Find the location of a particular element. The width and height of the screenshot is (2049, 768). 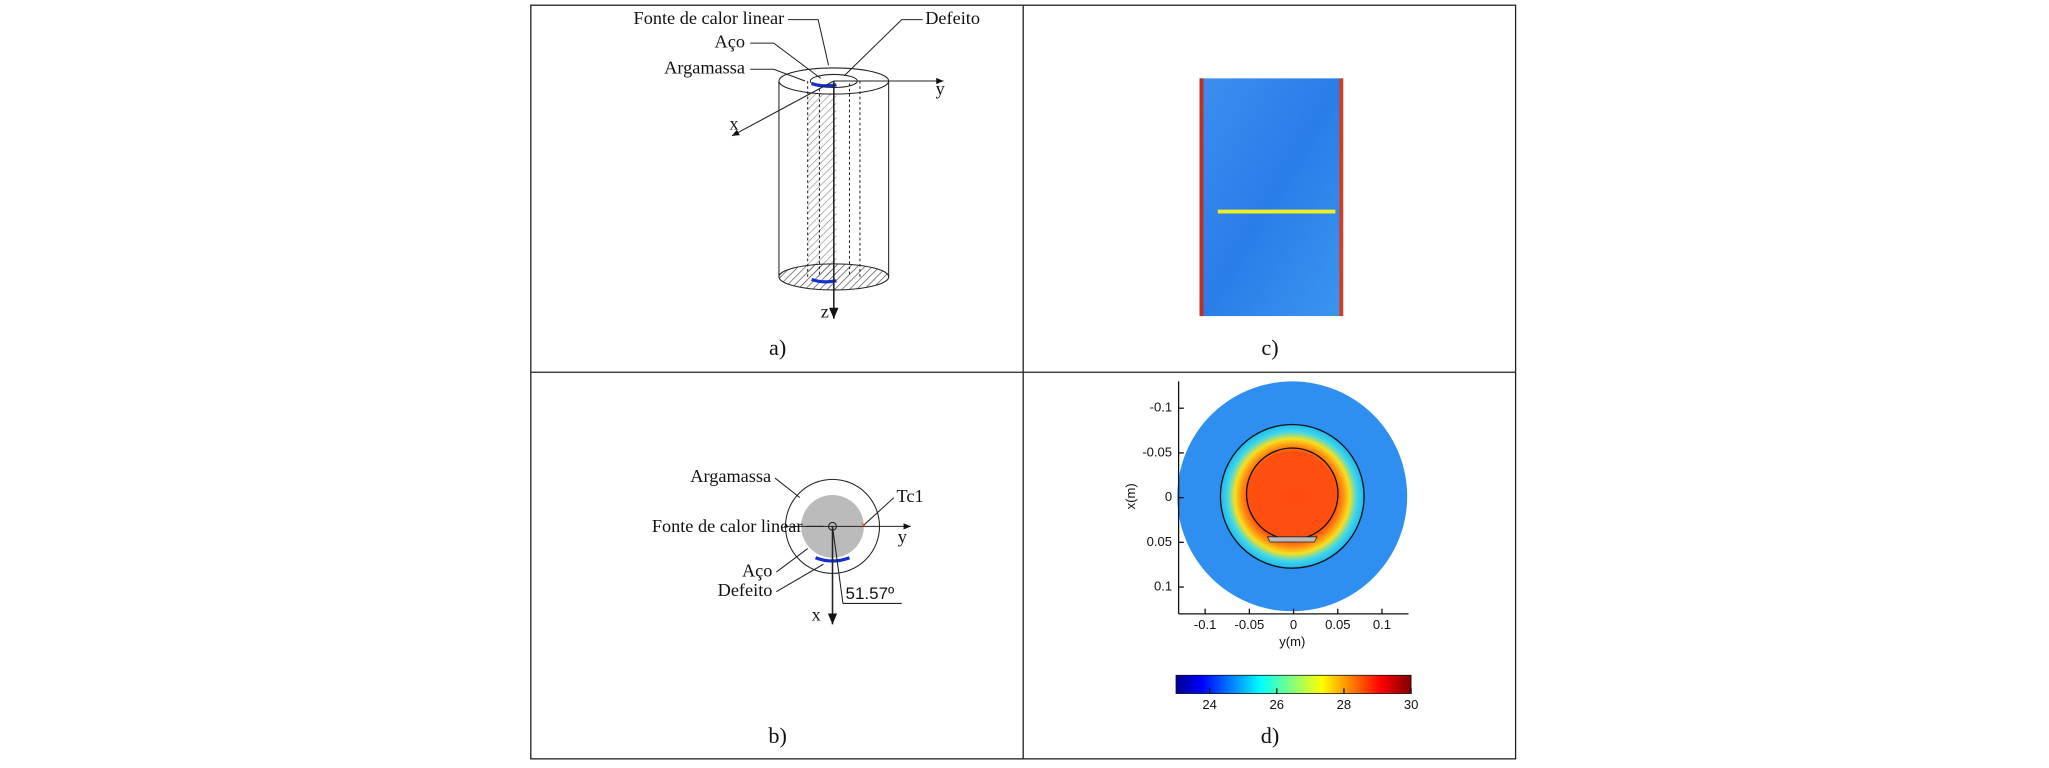

colorbar-tick-label: 26 is located at coordinates (1277, 704).